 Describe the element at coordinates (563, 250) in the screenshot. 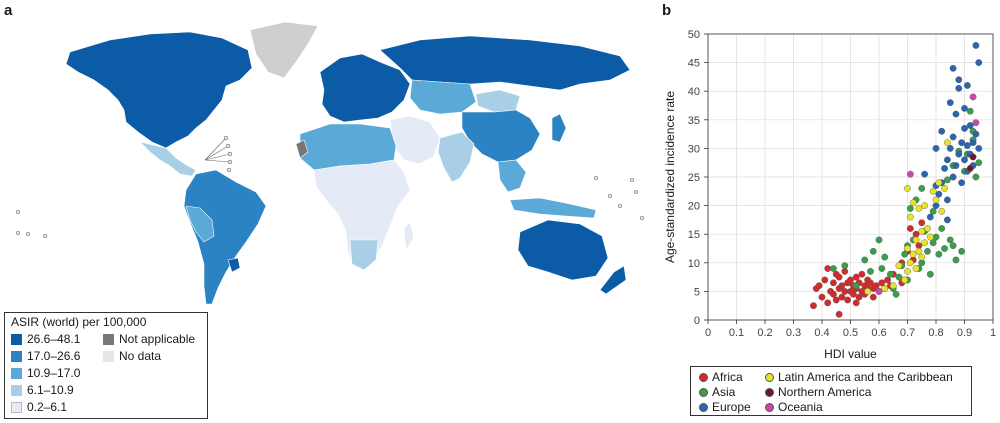

I see `map-australia` at that location.